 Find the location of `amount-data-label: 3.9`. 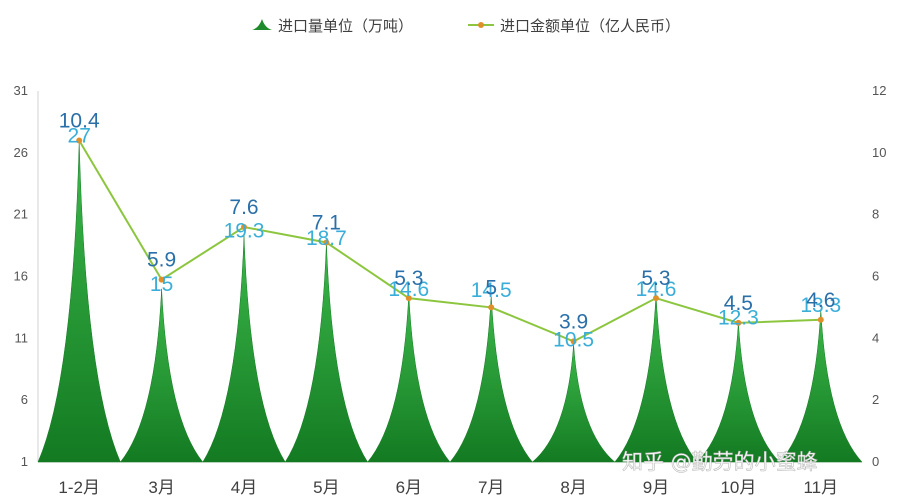

amount-data-label: 3.9 is located at coordinates (573, 321).